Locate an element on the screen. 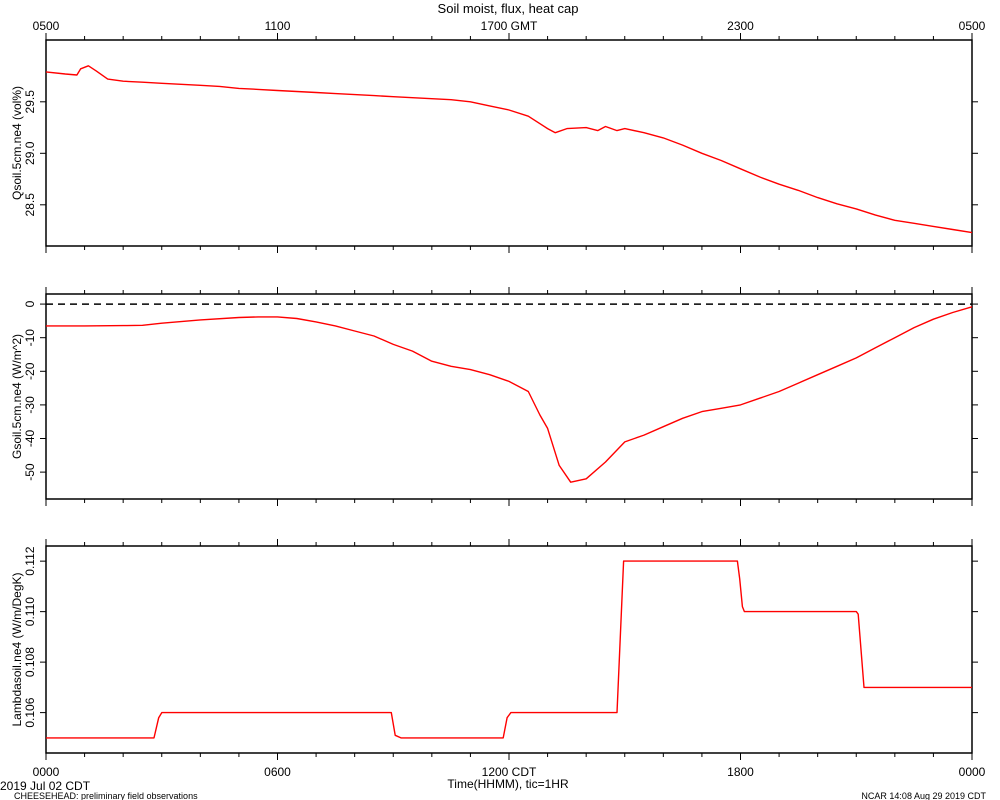 The image size is (1000, 800). panel-2-ytick-label: -10 is located at coordinates (30, 338).